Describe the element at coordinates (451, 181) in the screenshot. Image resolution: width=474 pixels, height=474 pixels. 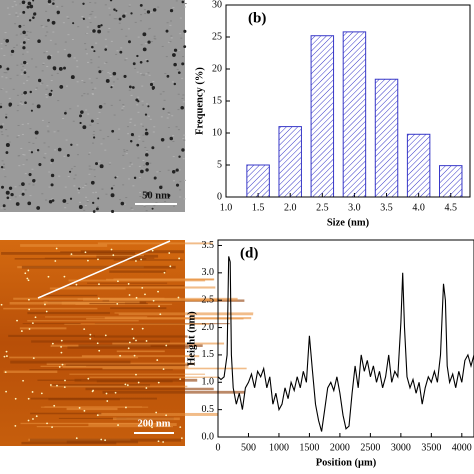
I see `bar` at that location.